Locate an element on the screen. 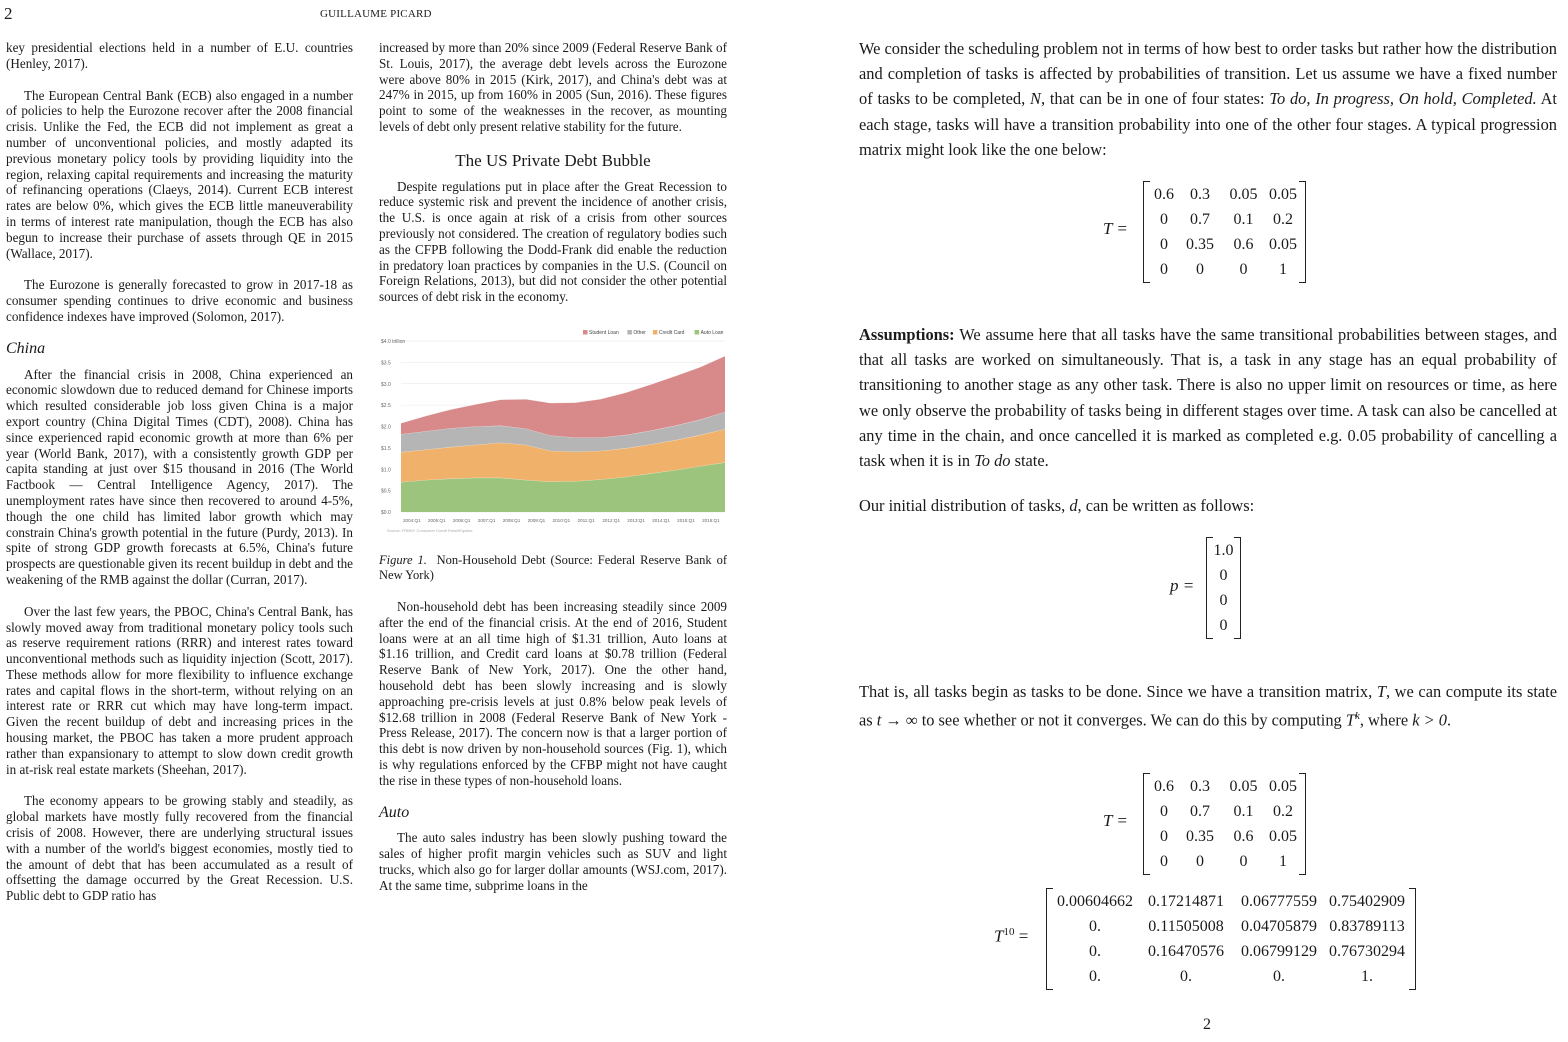 Image resolution: width=1568 pixels, height=1042 pixels. state-todo: To do is located at coordinates (992, 461).